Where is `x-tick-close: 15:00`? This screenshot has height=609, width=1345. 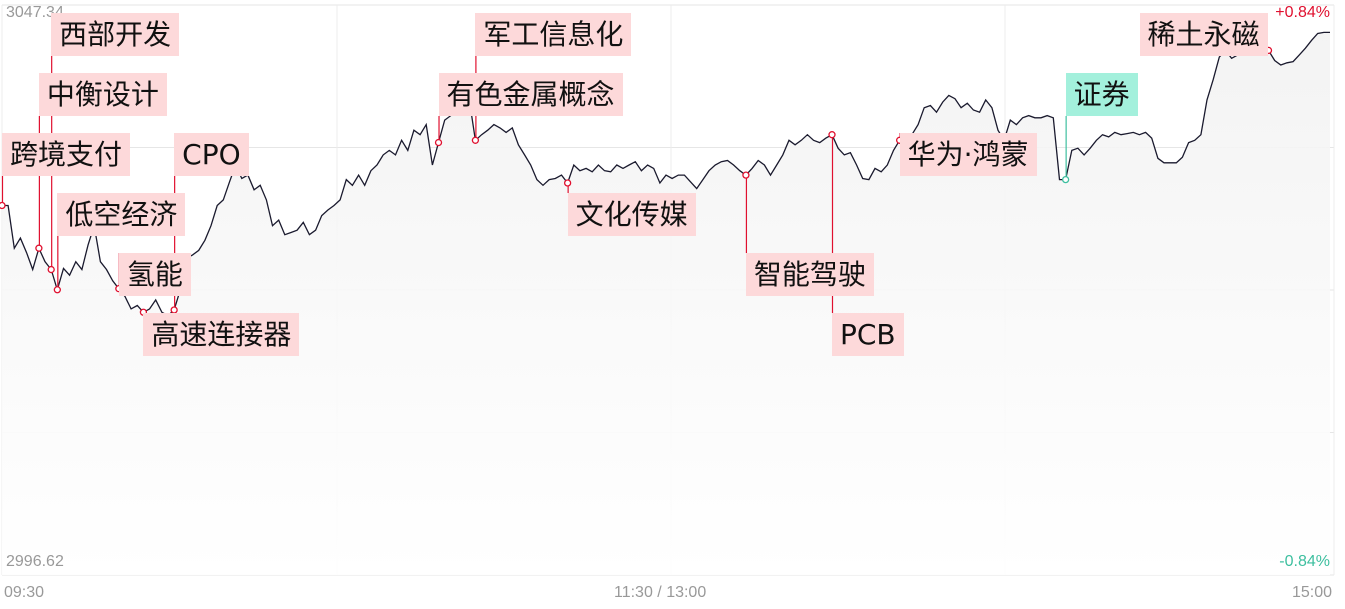 x-tick-close: 15:00 is located at coordinates (1311, 592).